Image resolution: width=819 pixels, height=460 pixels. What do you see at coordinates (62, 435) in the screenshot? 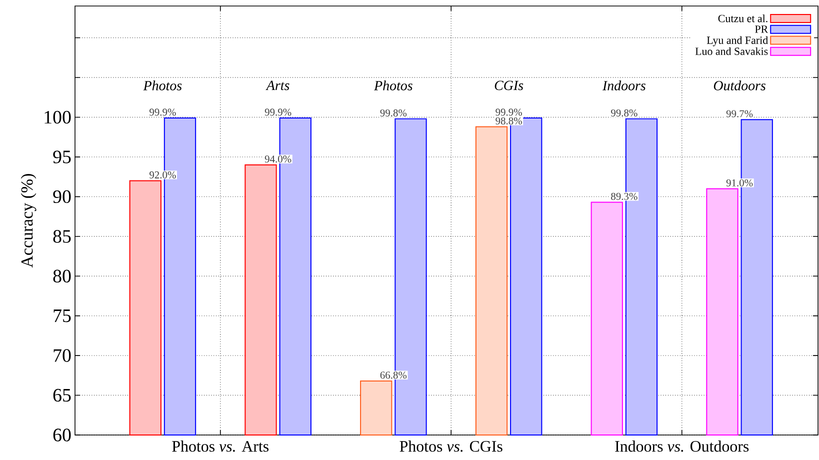
I see `y-tick-label: 60` at bounding box center [62, 435].